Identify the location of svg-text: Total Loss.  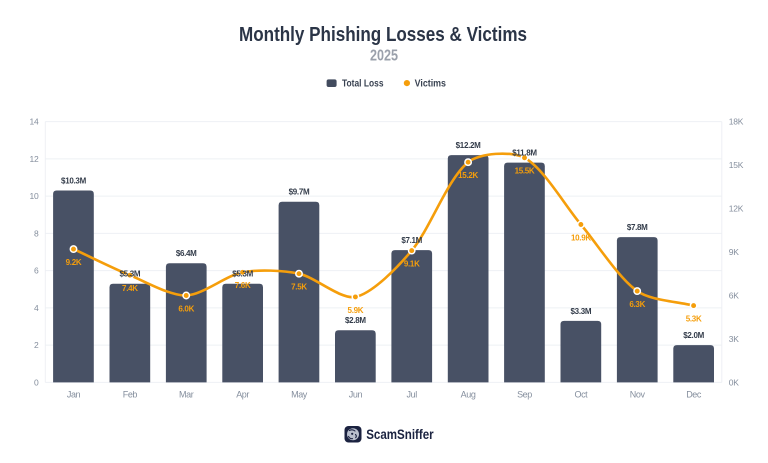
(363, 84).